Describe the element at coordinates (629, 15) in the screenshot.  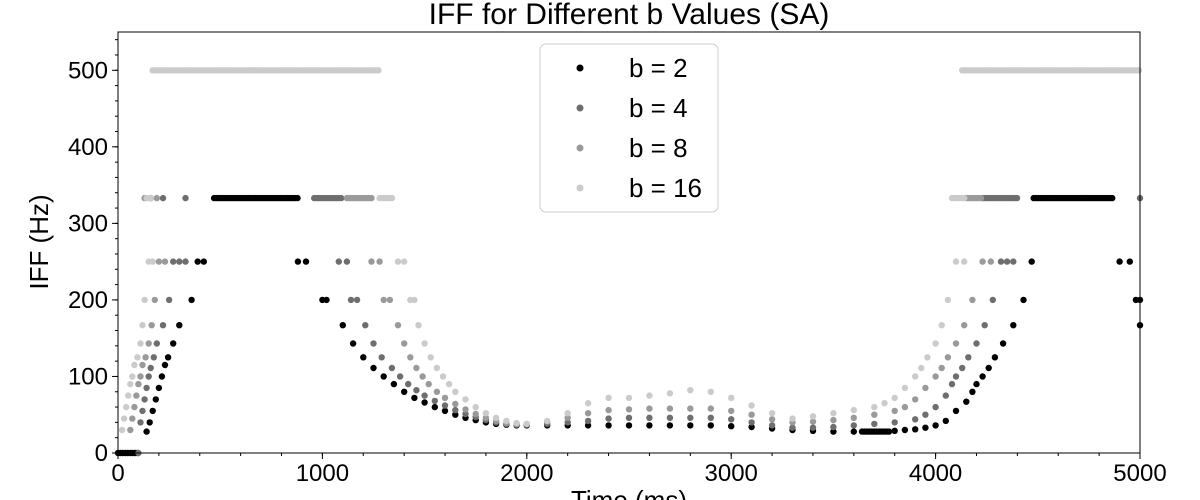
I see `chart-title: IFF for Different b Values (SA)` at that location.